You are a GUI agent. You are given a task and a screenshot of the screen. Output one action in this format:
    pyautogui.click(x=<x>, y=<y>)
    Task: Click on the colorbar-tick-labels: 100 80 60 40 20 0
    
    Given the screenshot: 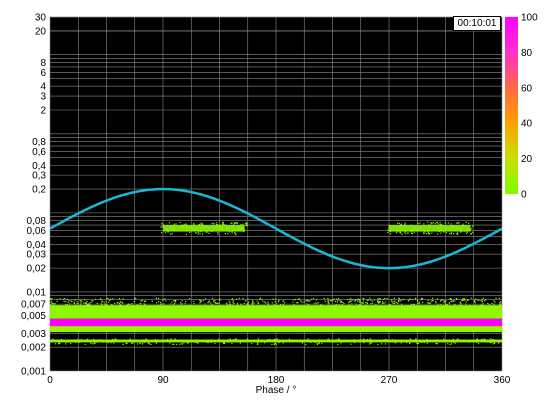 What is the action you would take?
    pyautogui.click(x=529, y=107)
    